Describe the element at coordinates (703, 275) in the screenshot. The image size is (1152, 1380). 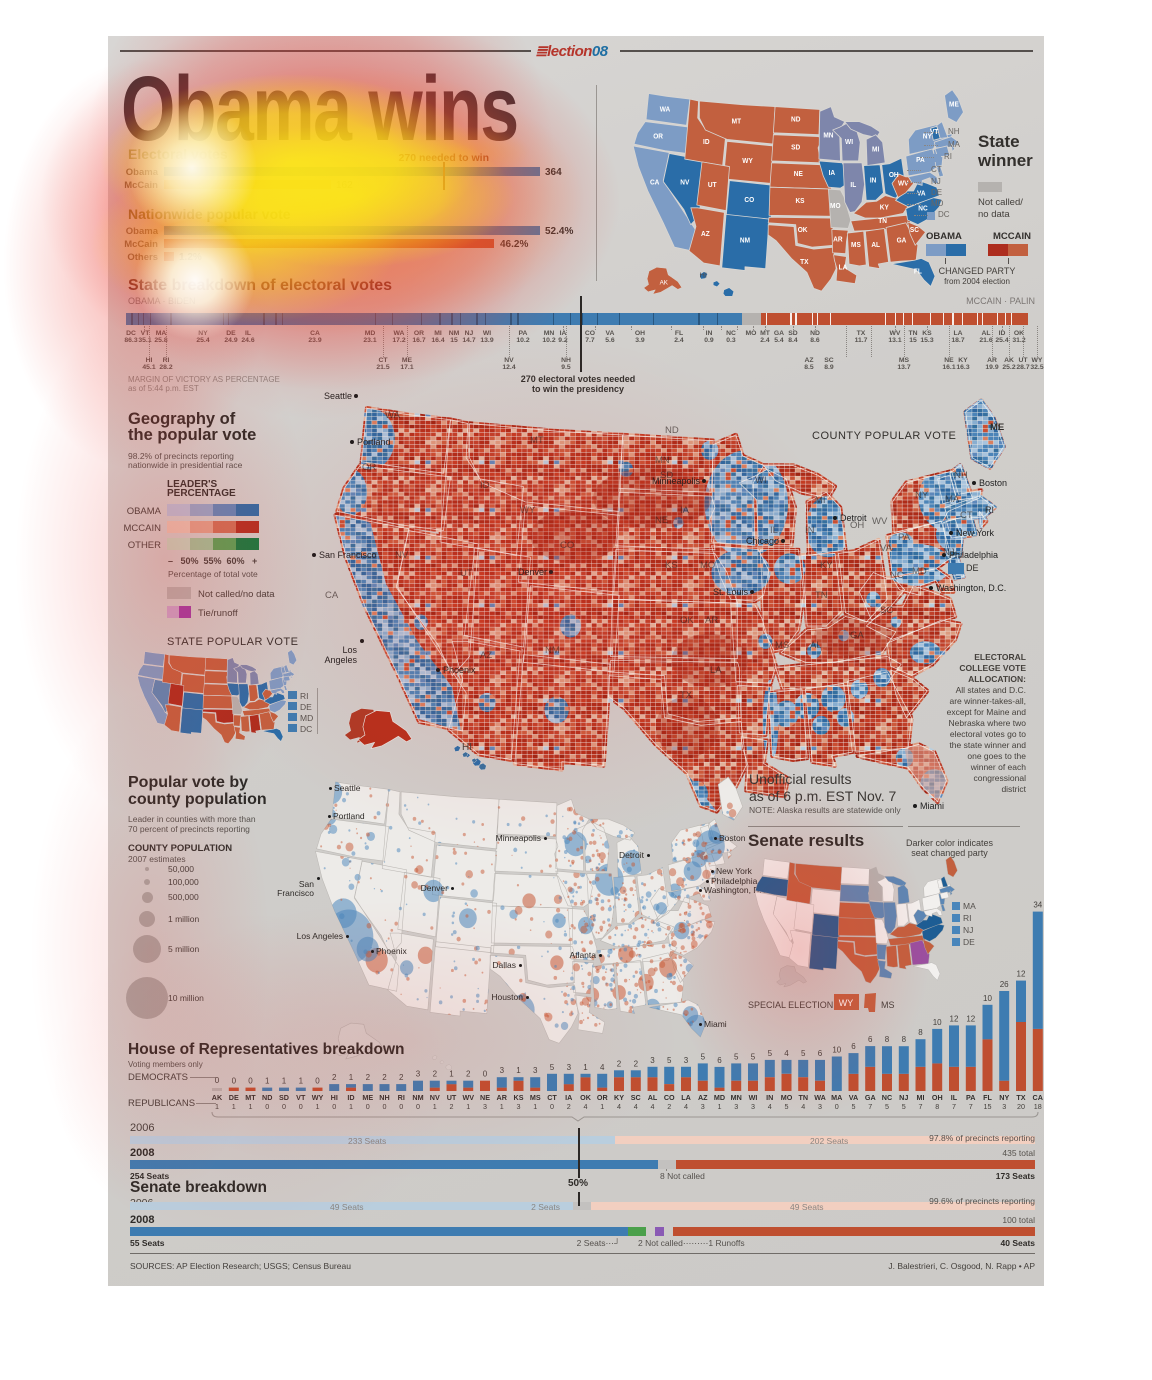
I see `svg-text: HI` at that location.